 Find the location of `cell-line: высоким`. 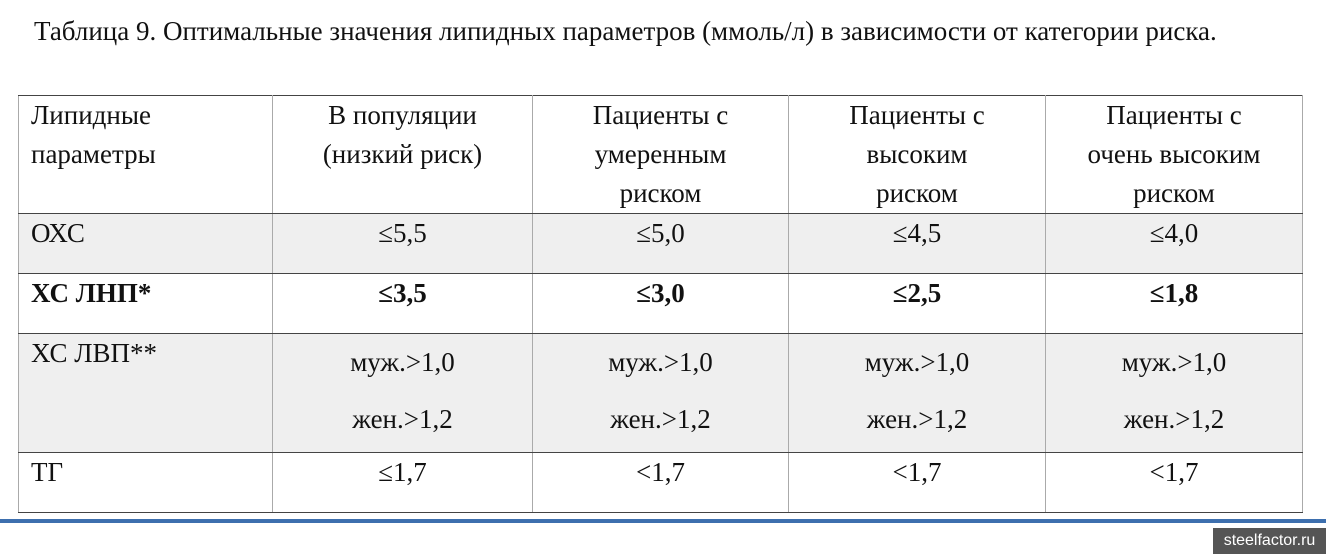

cell-line: высоким is located at coordinates (917, 154).